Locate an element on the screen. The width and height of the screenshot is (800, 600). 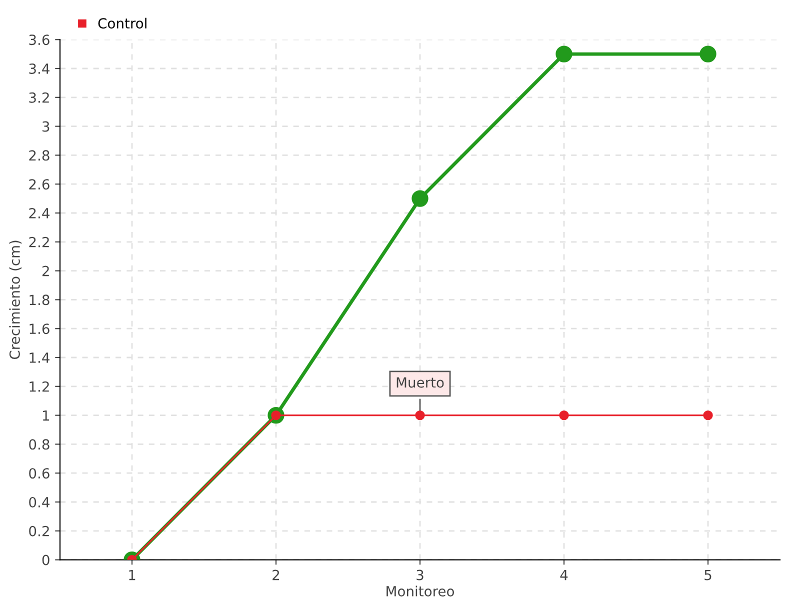
x-tick-label: 5 is located at coordinates (708, 575).